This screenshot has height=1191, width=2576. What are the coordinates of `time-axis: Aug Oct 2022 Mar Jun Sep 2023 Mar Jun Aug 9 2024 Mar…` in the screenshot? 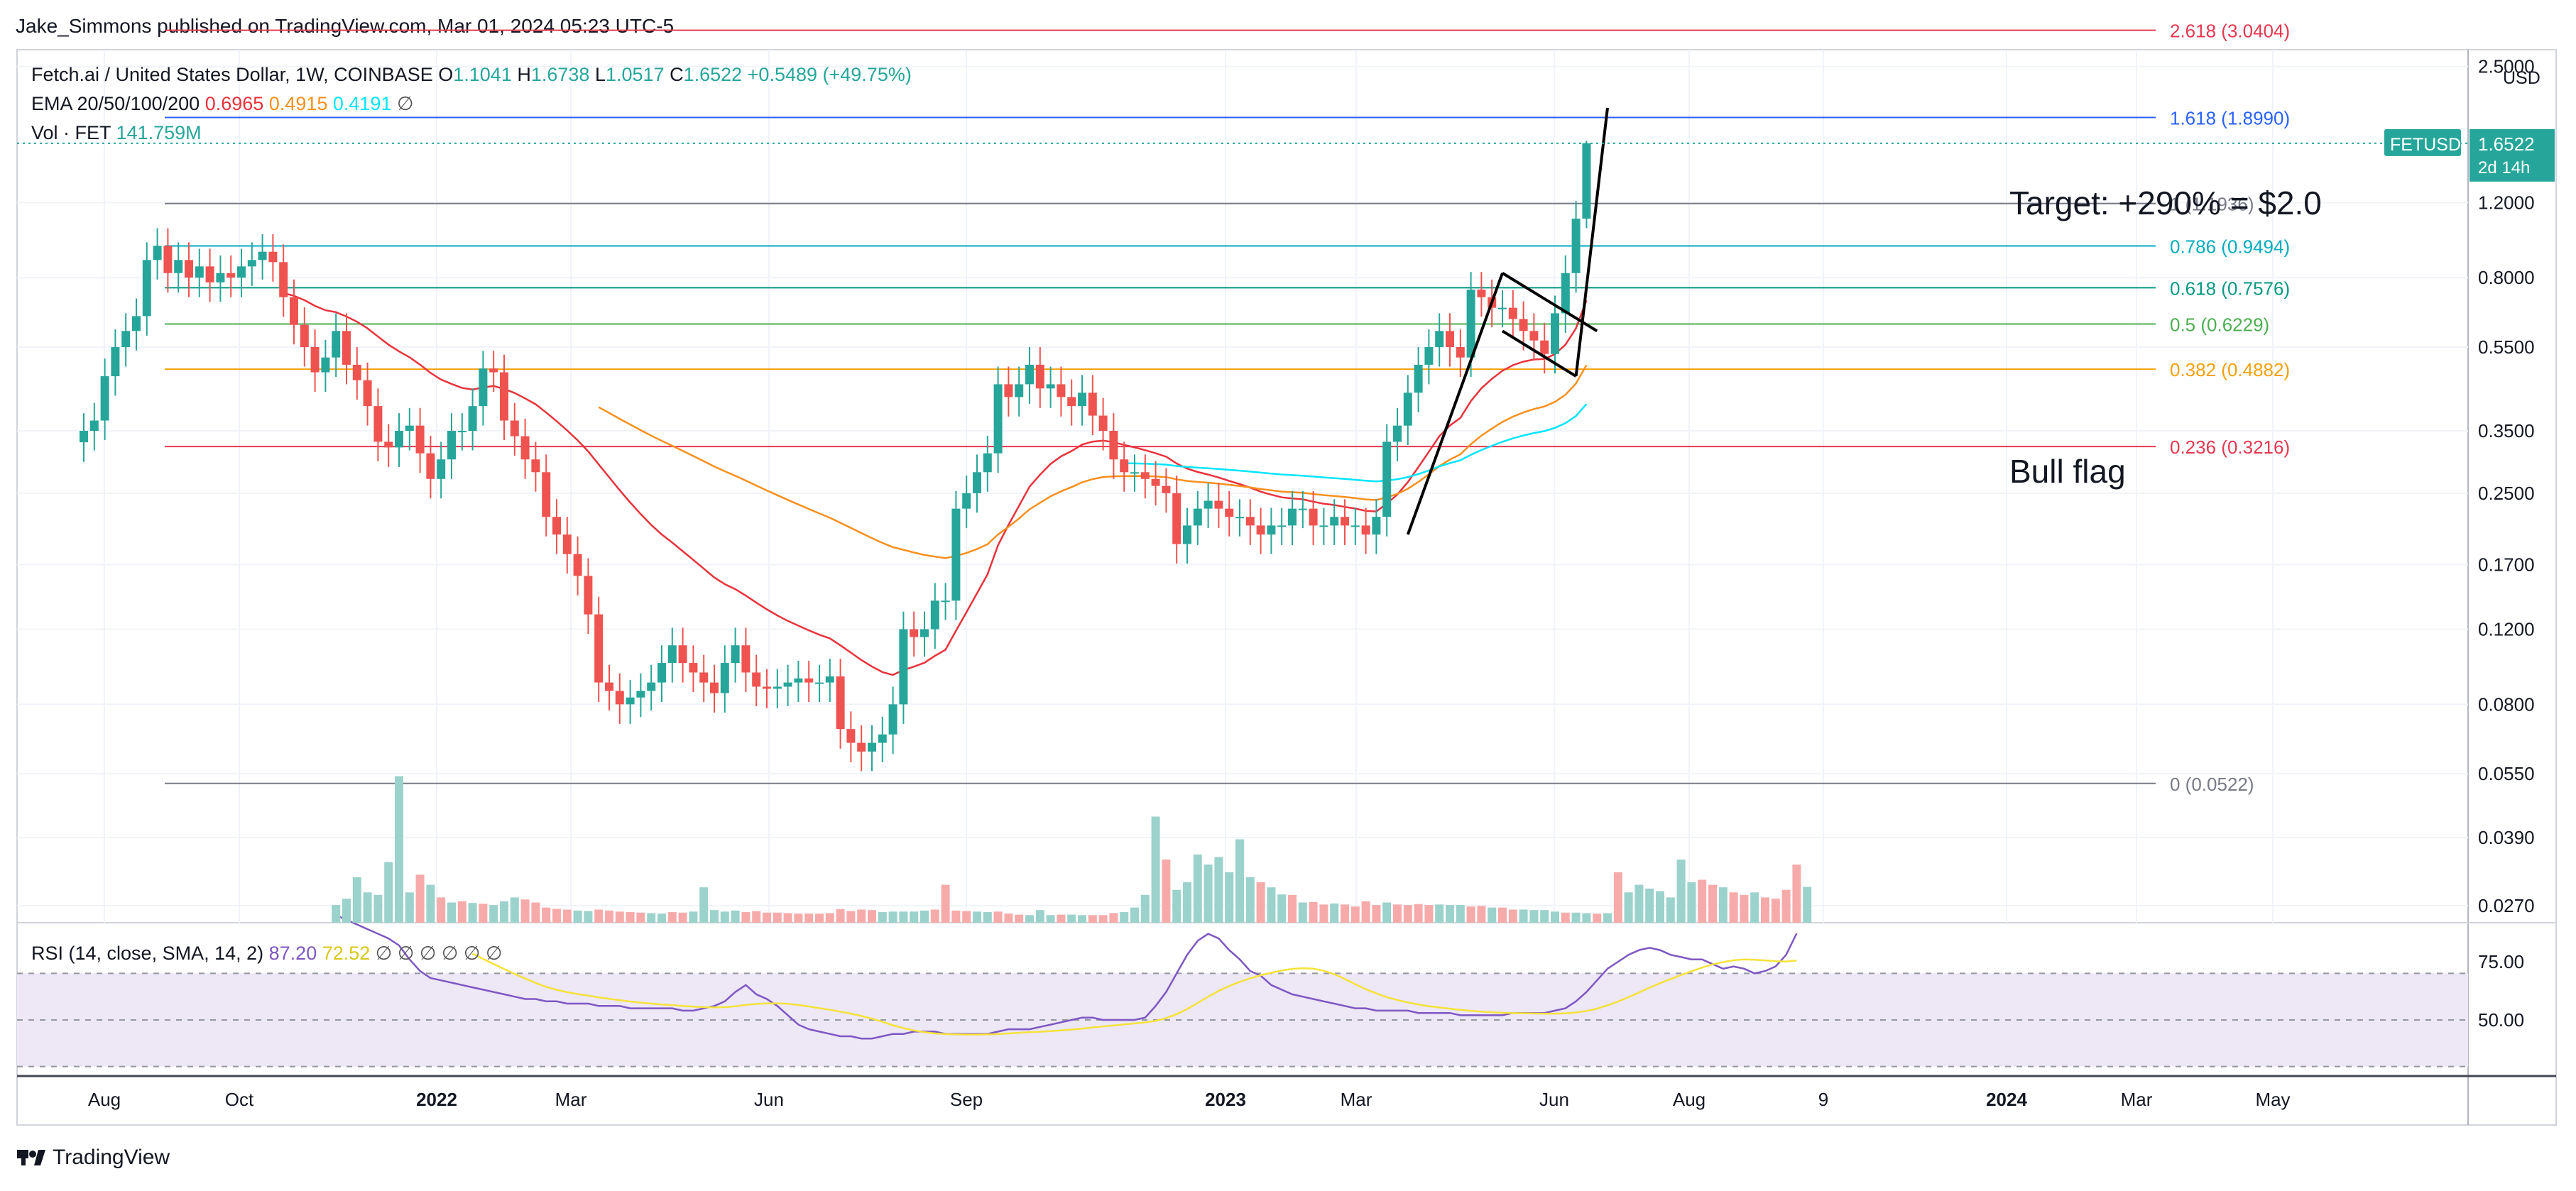 It's located at (1189, 1099).